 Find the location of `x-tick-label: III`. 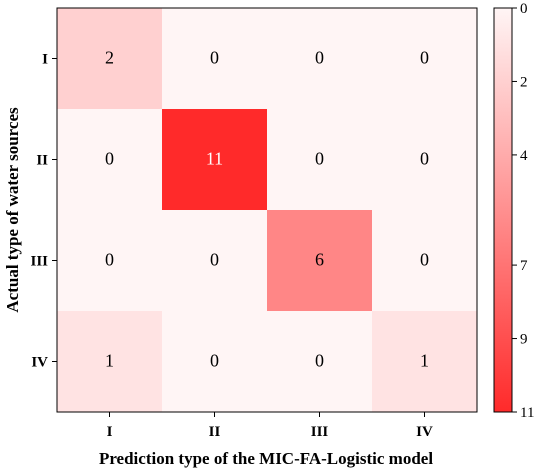

x-tick-label: III is located at coordinates (320, 432).